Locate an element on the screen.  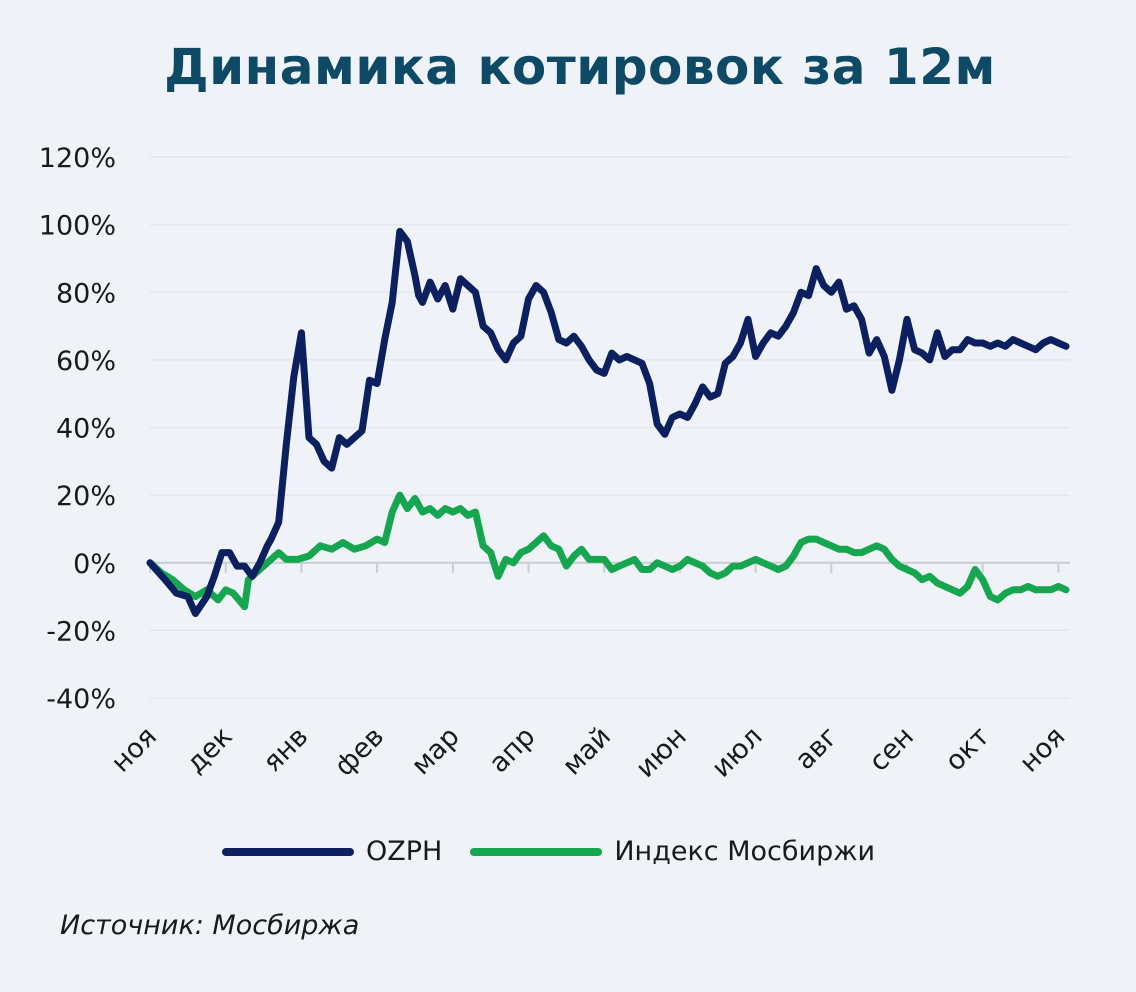
x-tick-label: окт is located at coordinates (967, 749).